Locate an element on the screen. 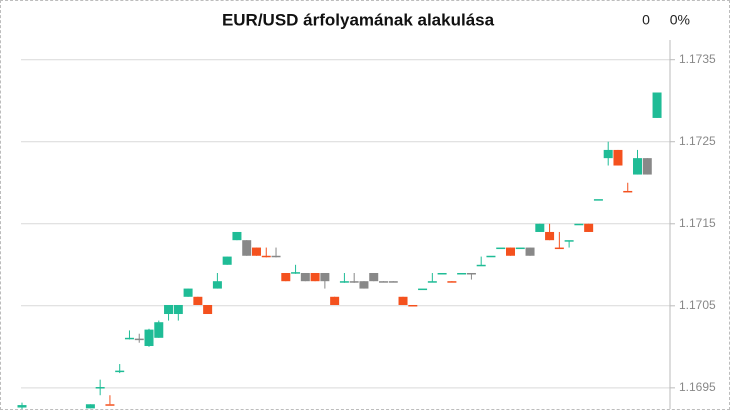  change-percent: 0% is located at coordinates (680, 20).